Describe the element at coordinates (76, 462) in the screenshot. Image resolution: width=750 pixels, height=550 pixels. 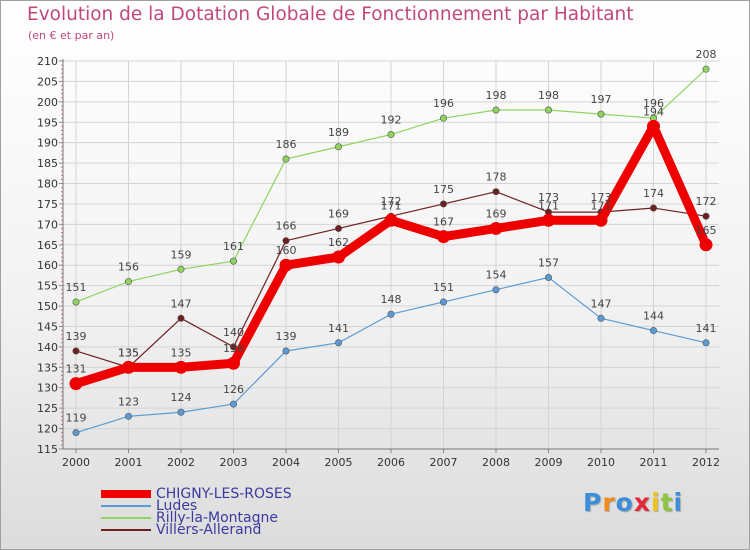
I see `x-tick-label: 2000` at that location.